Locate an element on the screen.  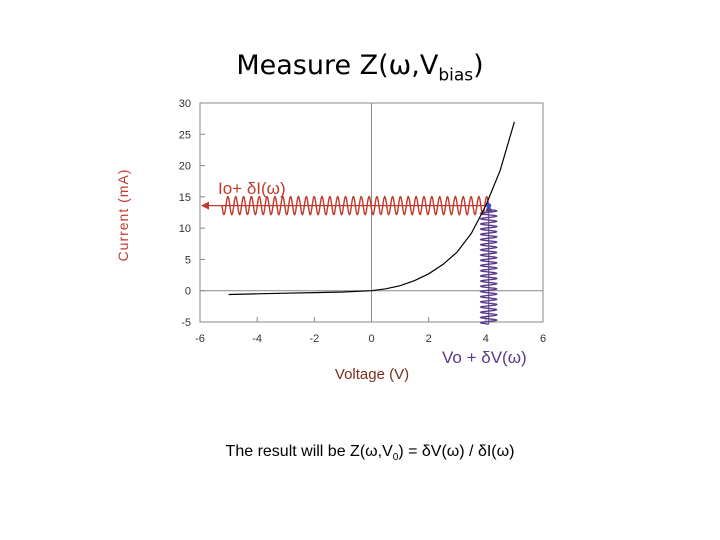
x-tick-label: 2 is located at coordinates (429, 339).